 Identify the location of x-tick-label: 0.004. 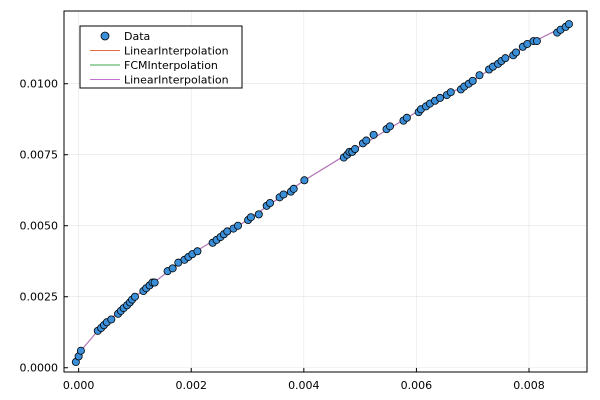
(304, 385).